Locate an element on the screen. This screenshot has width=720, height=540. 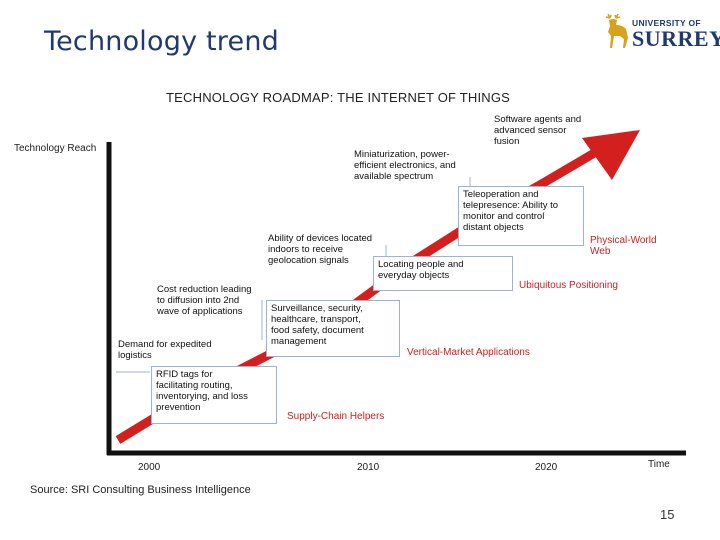
phase-name-vertical: Vertical-Market Applications is located at coordinates (468, 352).